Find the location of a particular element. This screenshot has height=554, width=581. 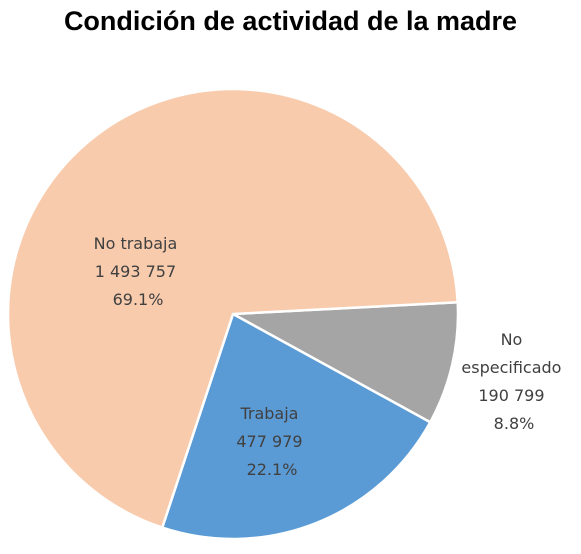

slice-label-no-especificado-line1: No is located at coordinates (512, 339).